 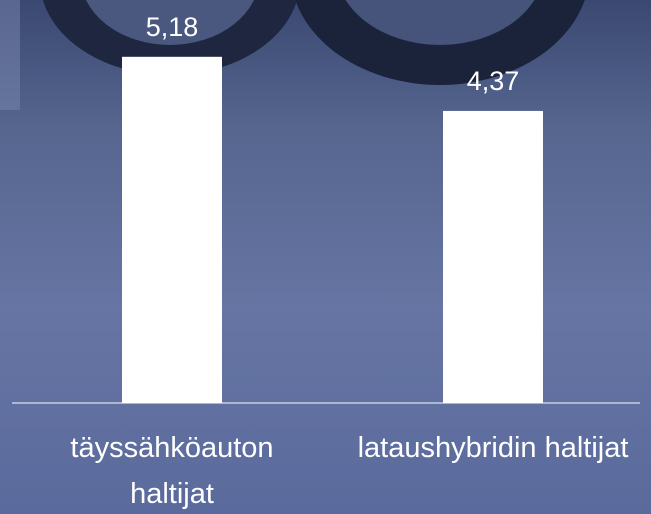 What do you see at coordinates (172, 27) in the screenshot?
I see `data-label: 5,18` at bounding box center [172, 27].